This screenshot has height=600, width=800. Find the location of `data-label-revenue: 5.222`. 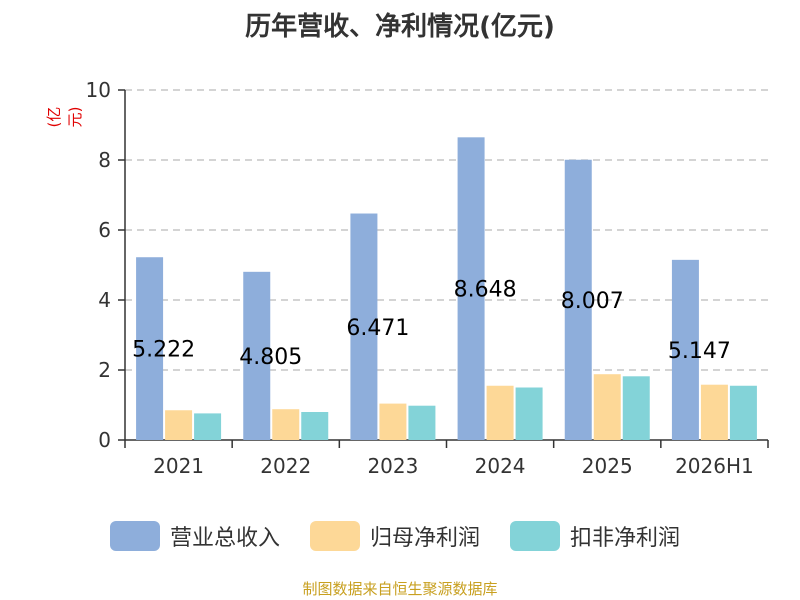

data-label-revenue: 5.222 is located at coordinates (163, 350).